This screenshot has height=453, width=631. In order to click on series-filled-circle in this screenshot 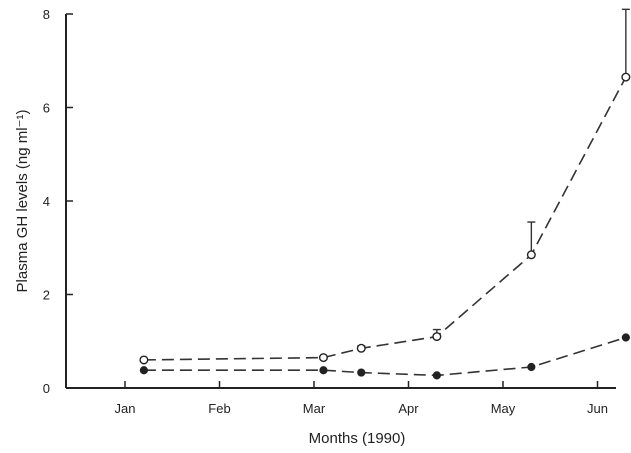, I will do `click(384, 356)`.